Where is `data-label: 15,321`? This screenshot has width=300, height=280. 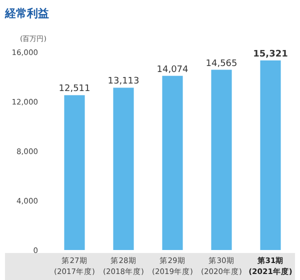 data-label: 15,321 is located at coordinates (270, 54).